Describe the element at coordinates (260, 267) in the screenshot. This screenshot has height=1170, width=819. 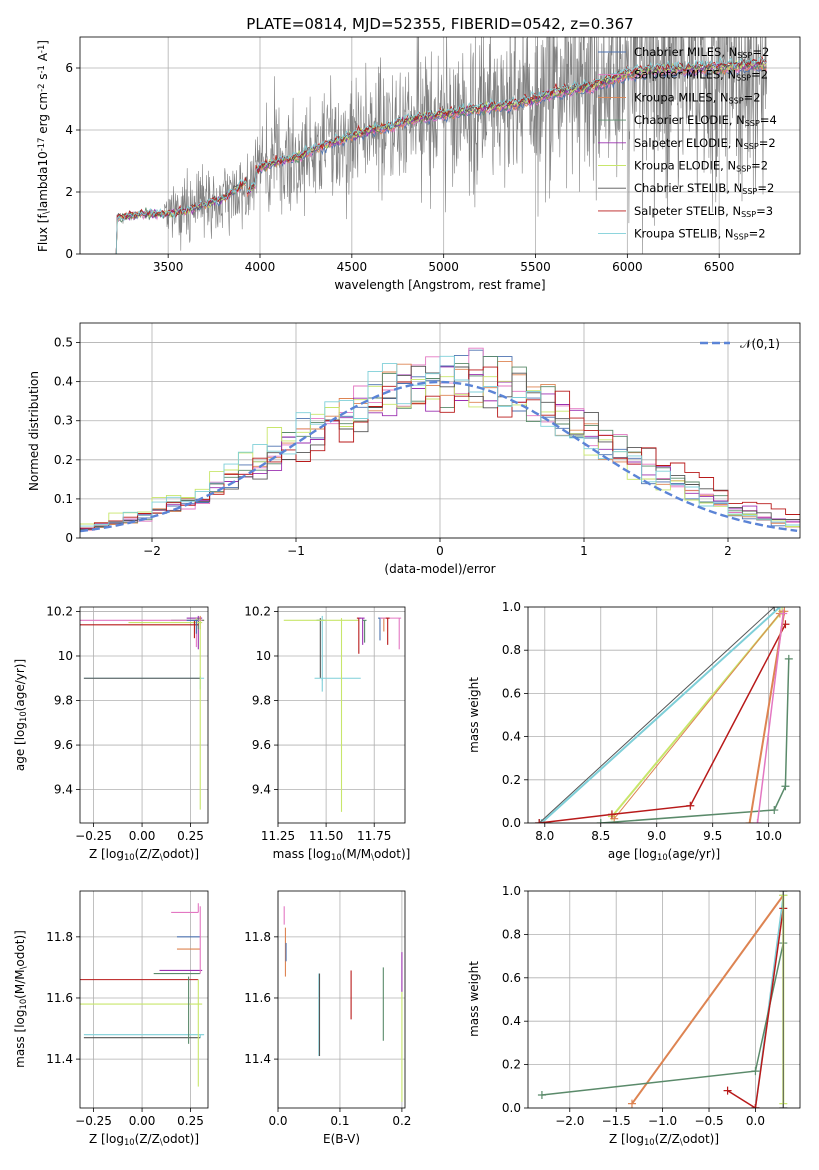
I see `x-tick-label: 4000` at that location.